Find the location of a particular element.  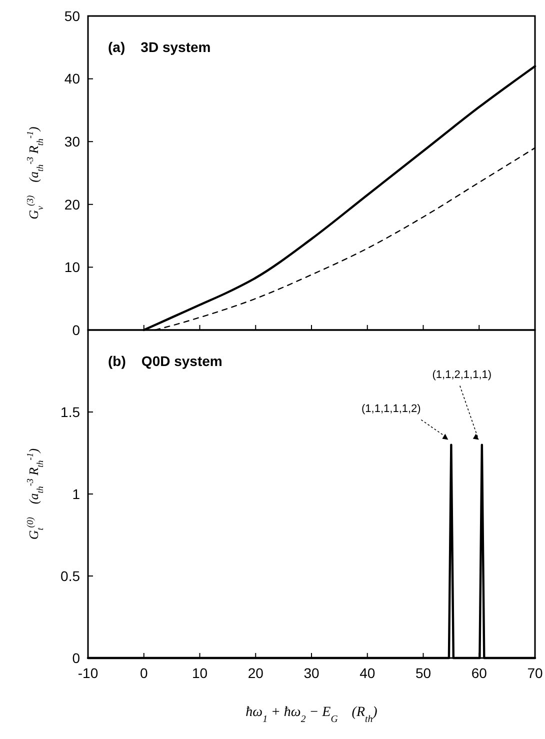

y-tick-label: 0.5 is located at coordinates (70, 576).